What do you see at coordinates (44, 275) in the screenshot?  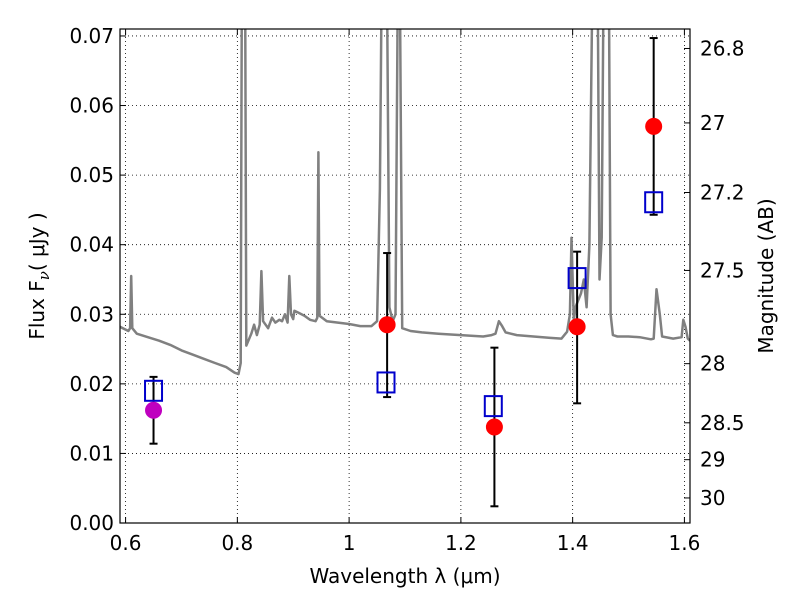 I see `y-axis-label-subscript: ν` at bounding box center [44, 275].